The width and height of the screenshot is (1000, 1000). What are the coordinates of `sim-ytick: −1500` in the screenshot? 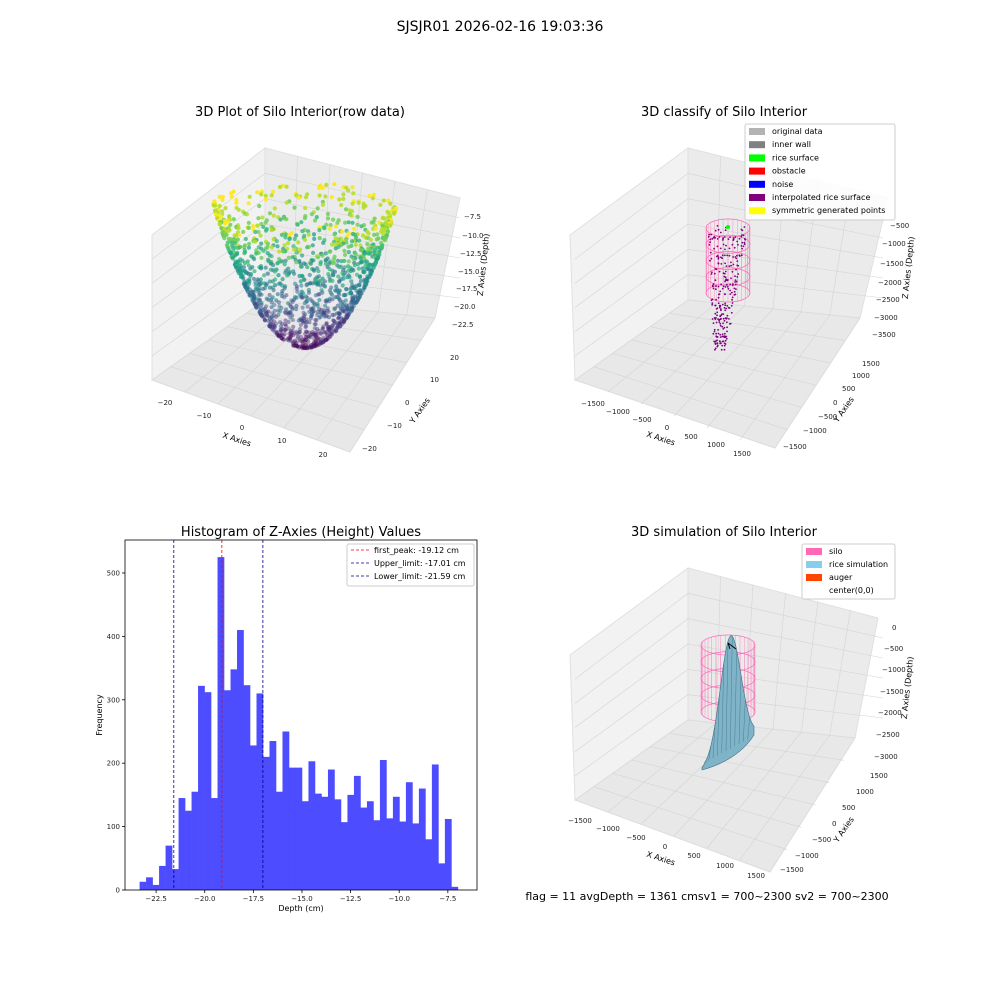 It's located at (792, 870).